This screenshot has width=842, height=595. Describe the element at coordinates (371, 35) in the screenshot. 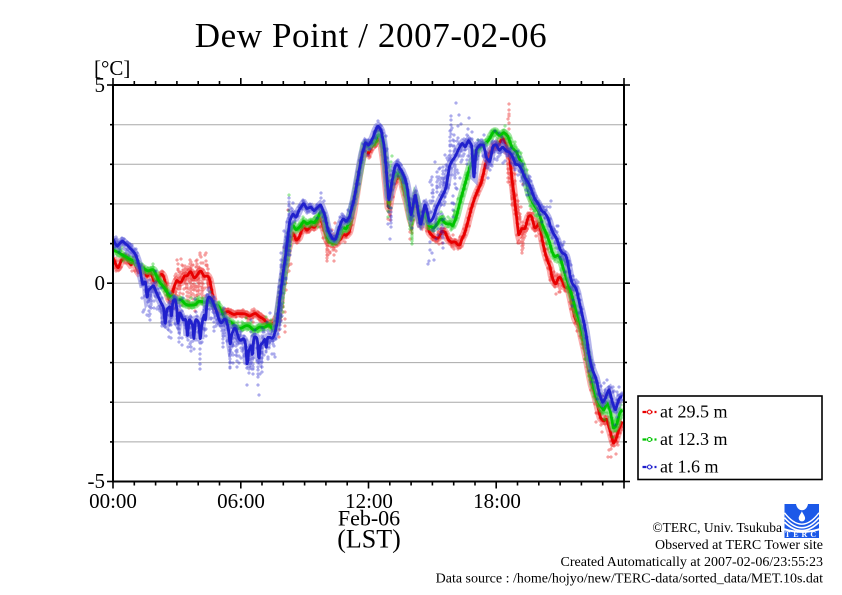

I see `svg-text: Dew Point / 2007-02-06` at that location.